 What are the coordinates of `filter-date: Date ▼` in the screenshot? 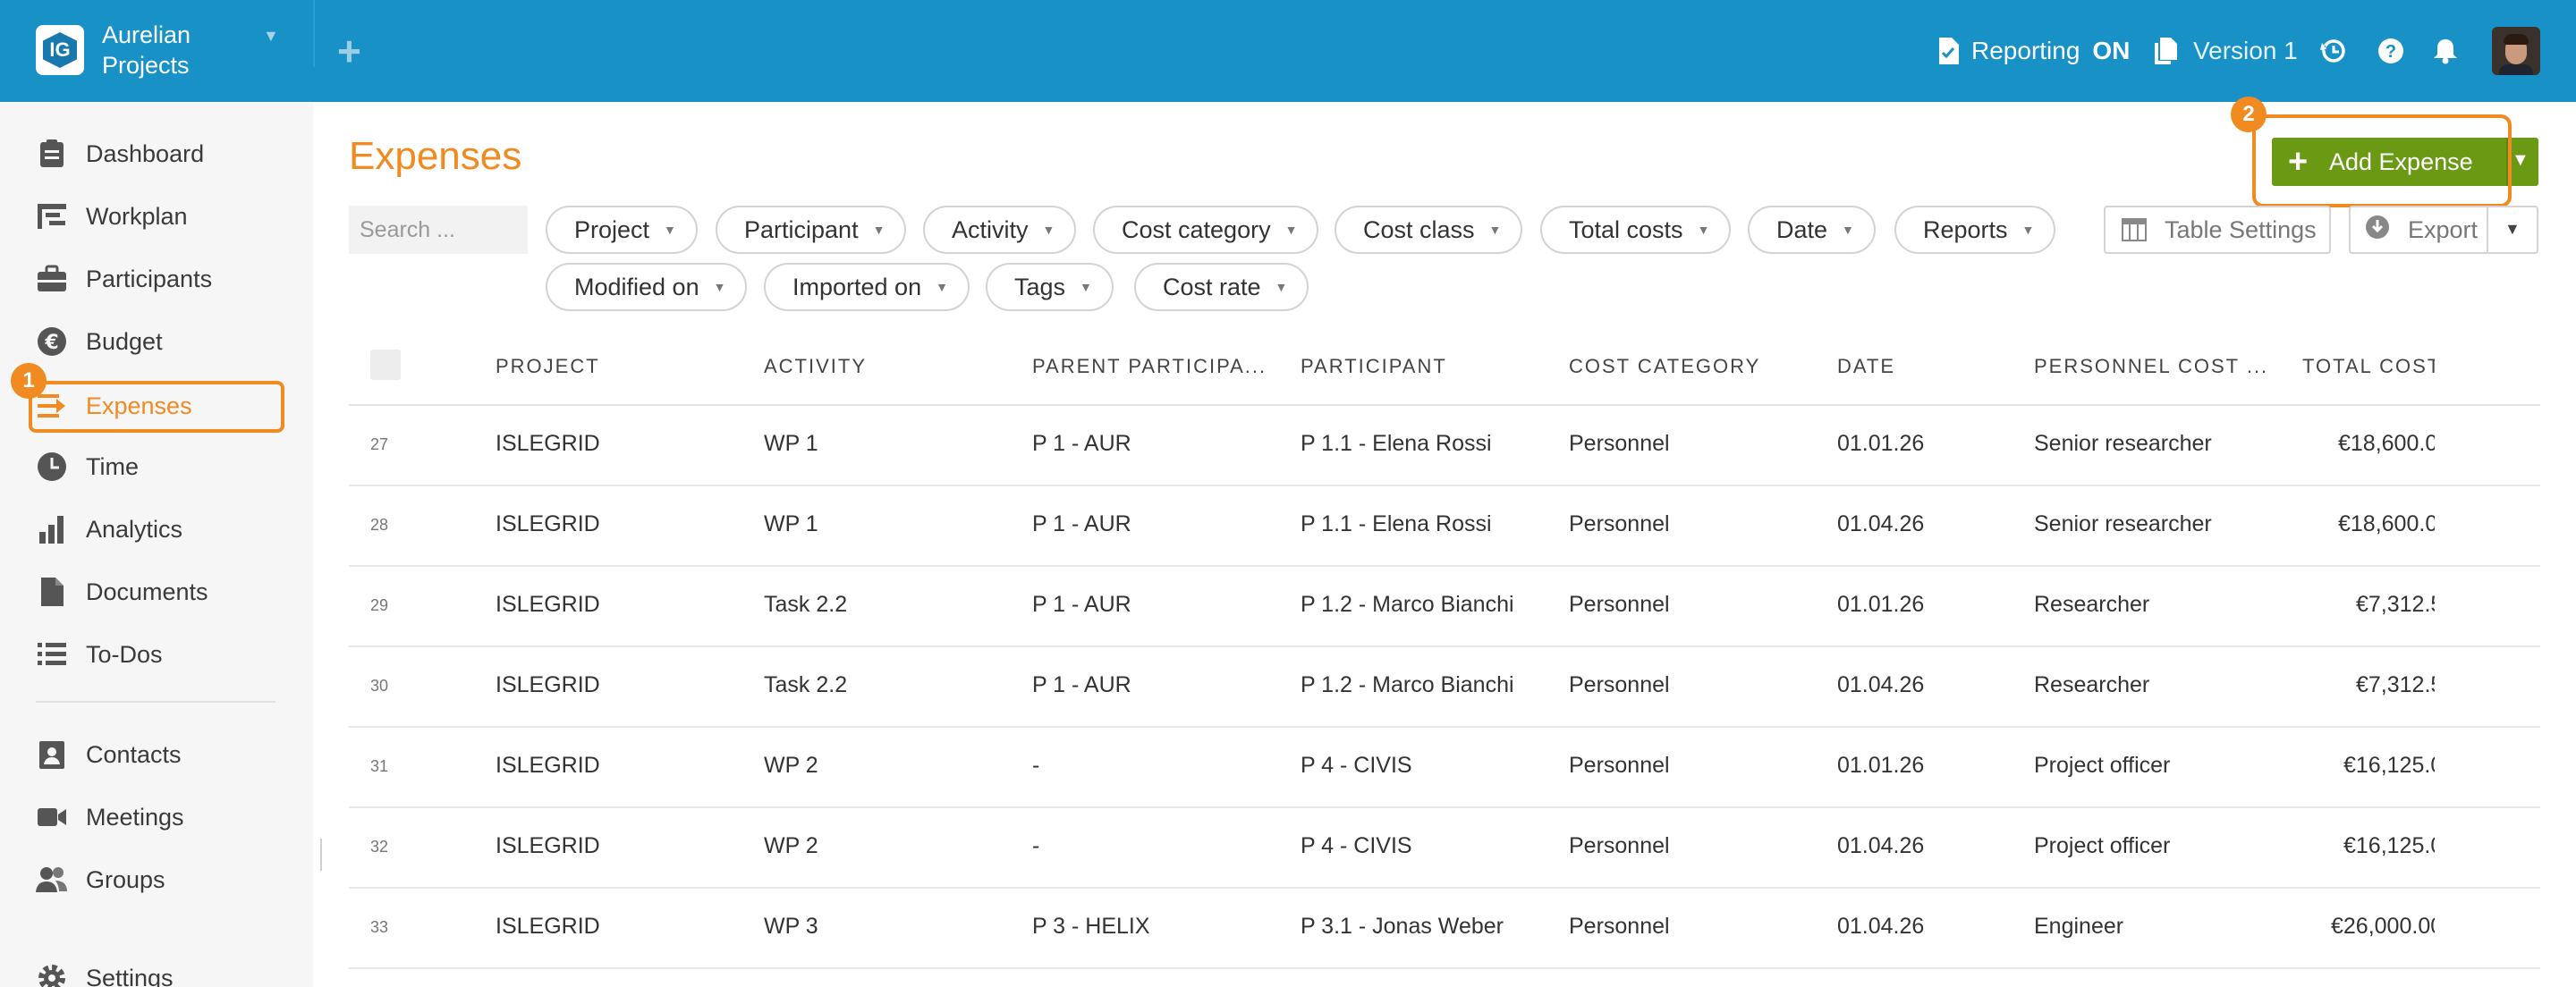 It's located at (1812, 230).